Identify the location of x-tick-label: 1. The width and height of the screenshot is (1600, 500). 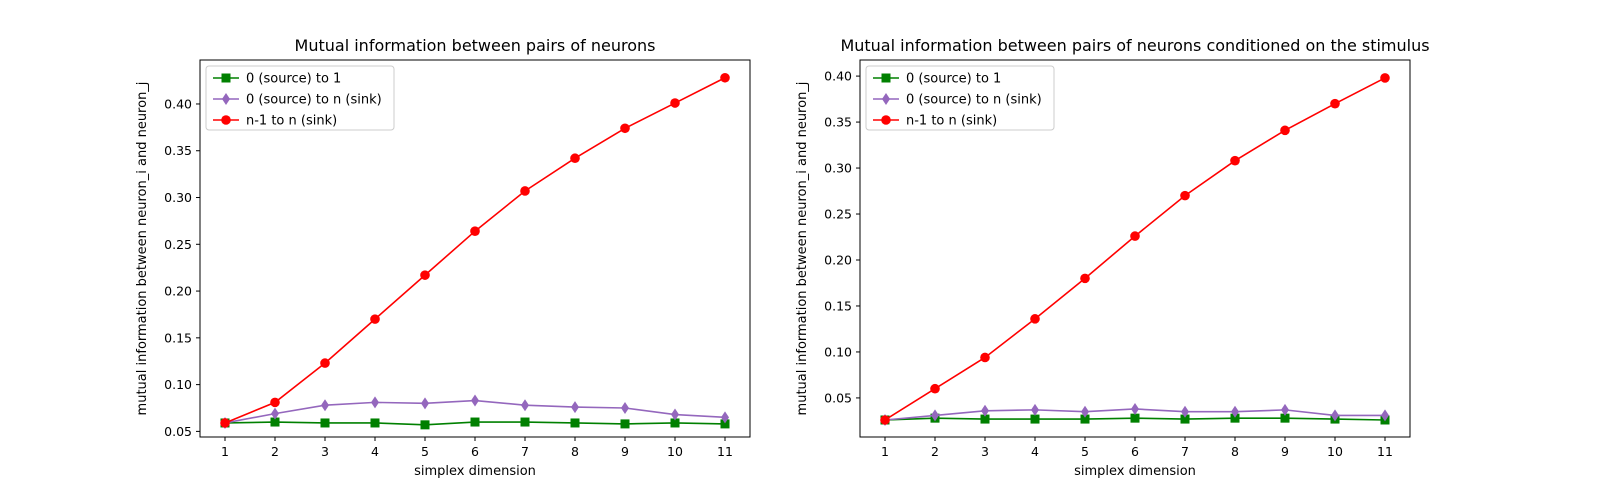
(885, 451).